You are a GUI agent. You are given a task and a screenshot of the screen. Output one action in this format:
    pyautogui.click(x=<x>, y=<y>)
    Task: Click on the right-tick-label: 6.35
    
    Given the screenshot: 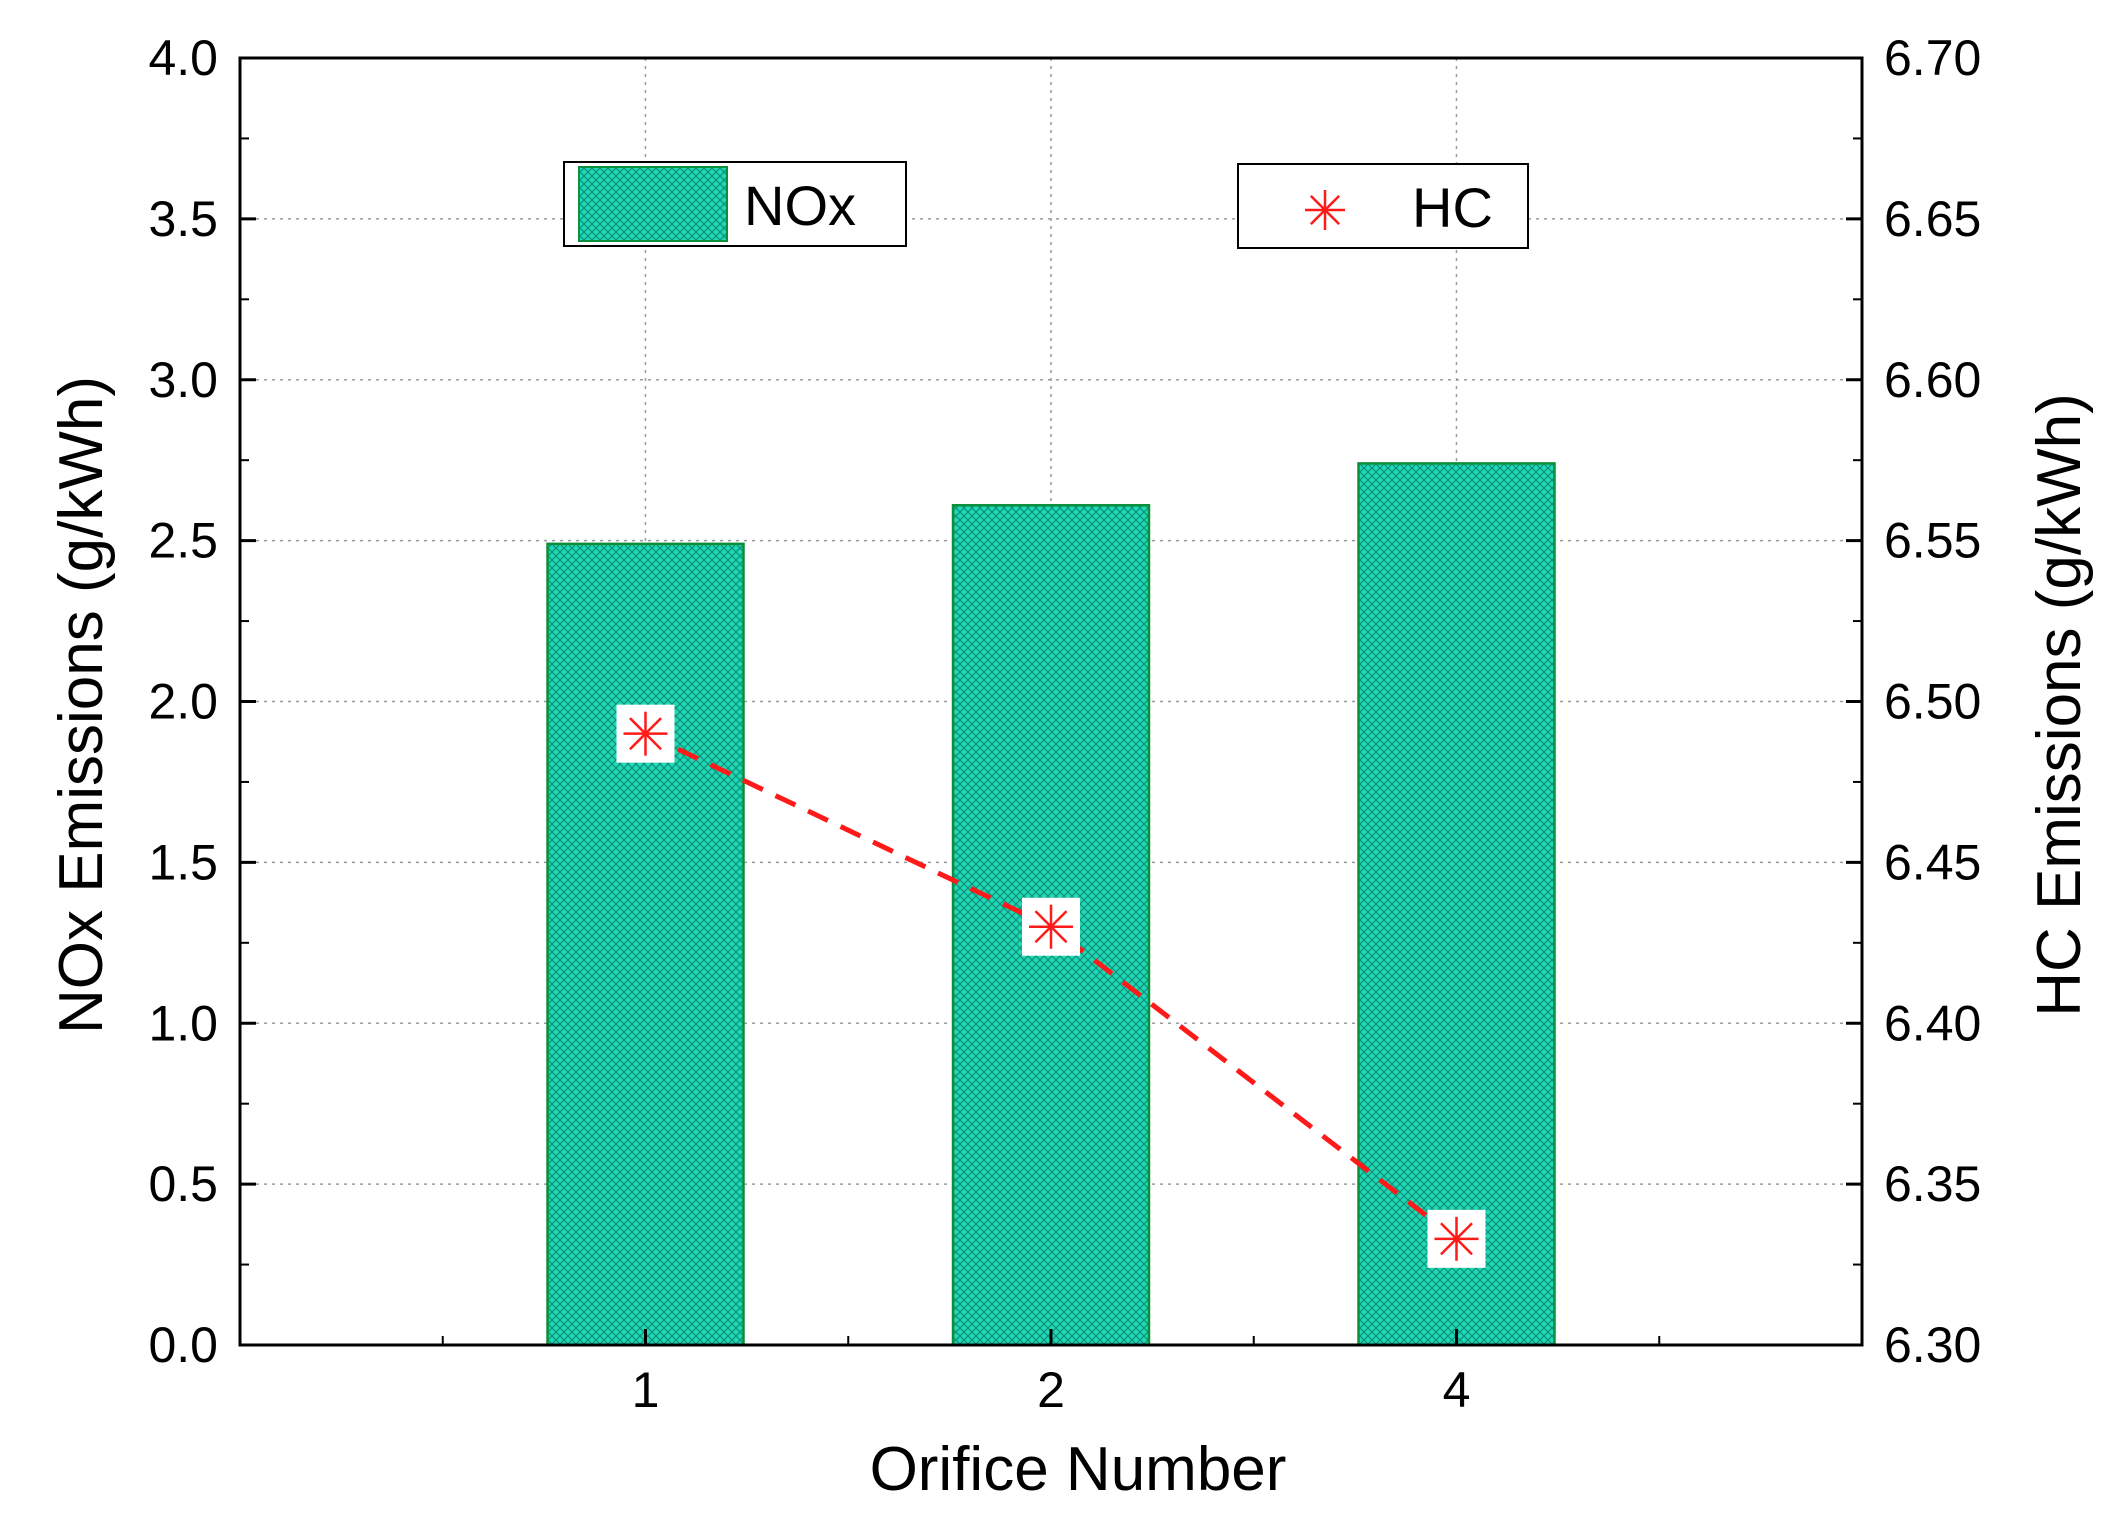 What is the action you would take?
    pyautogui.click(x=1932, y=1184)
    